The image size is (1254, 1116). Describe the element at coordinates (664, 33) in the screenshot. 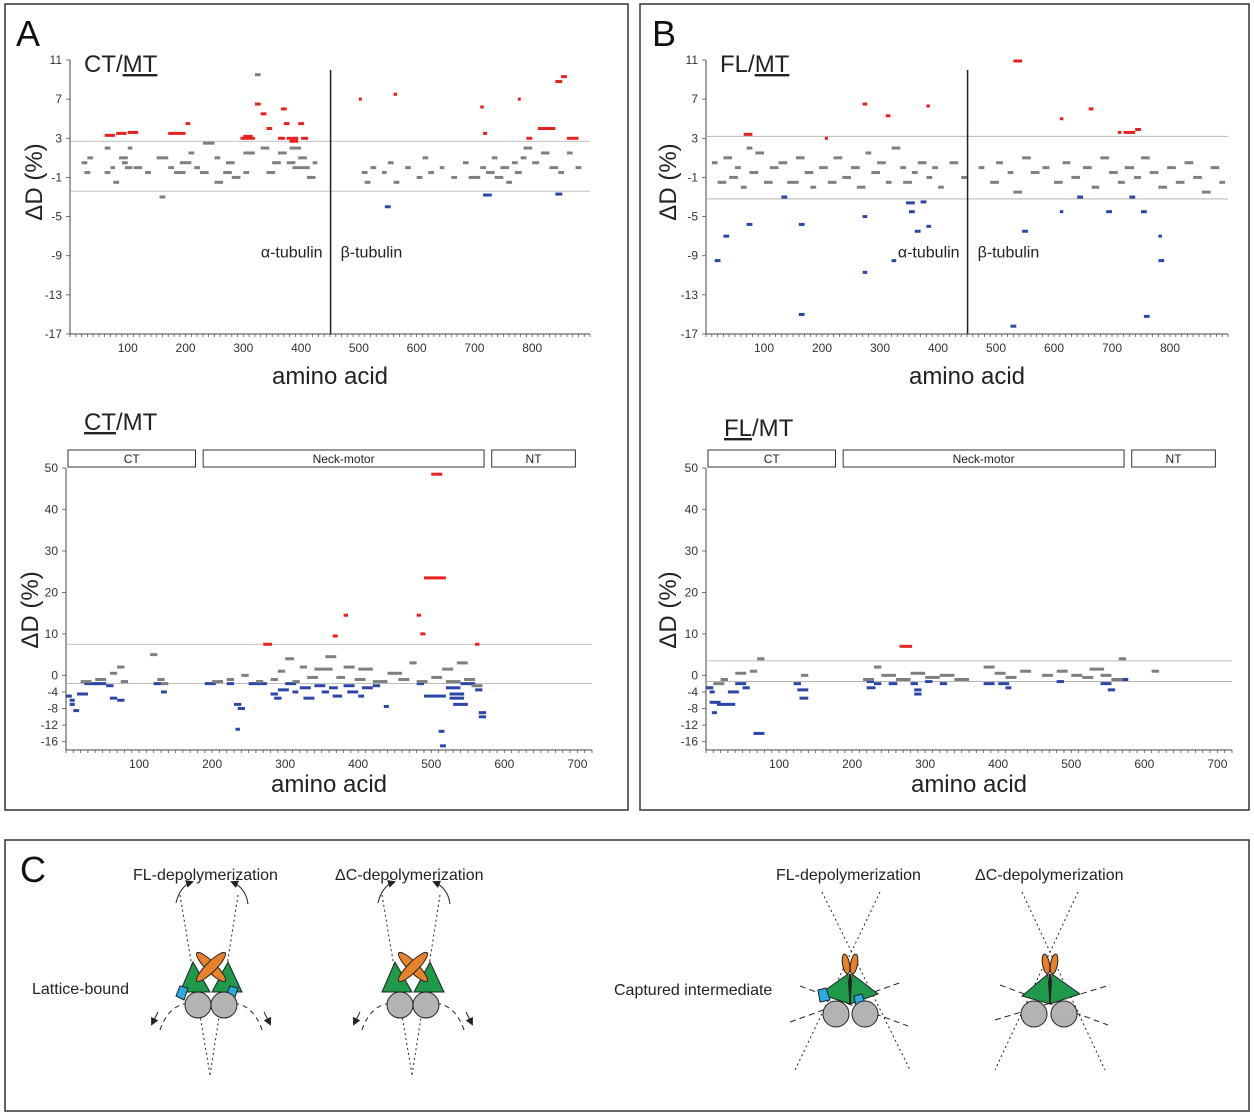

I see `panel-label-b: B` at that location.